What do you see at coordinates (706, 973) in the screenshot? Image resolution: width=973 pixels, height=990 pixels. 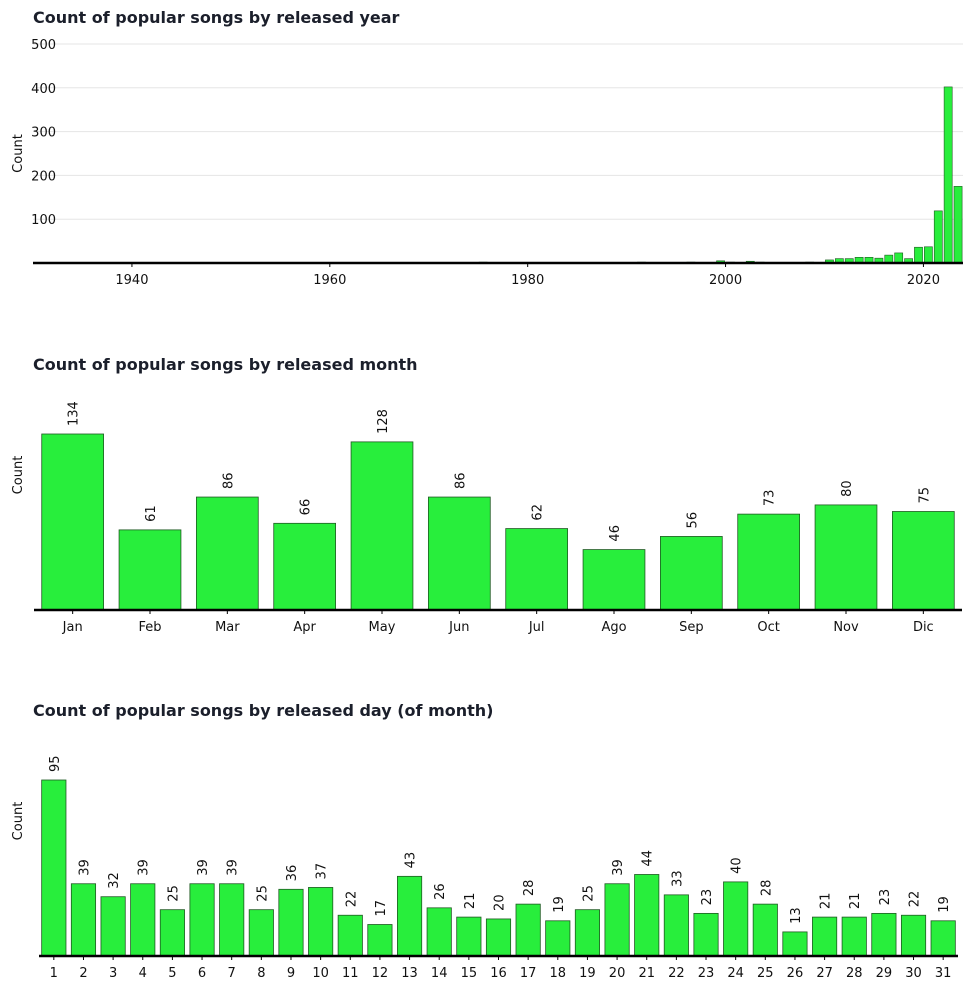 I see `x-tick-label: 23` at bounding box center [706, 973].